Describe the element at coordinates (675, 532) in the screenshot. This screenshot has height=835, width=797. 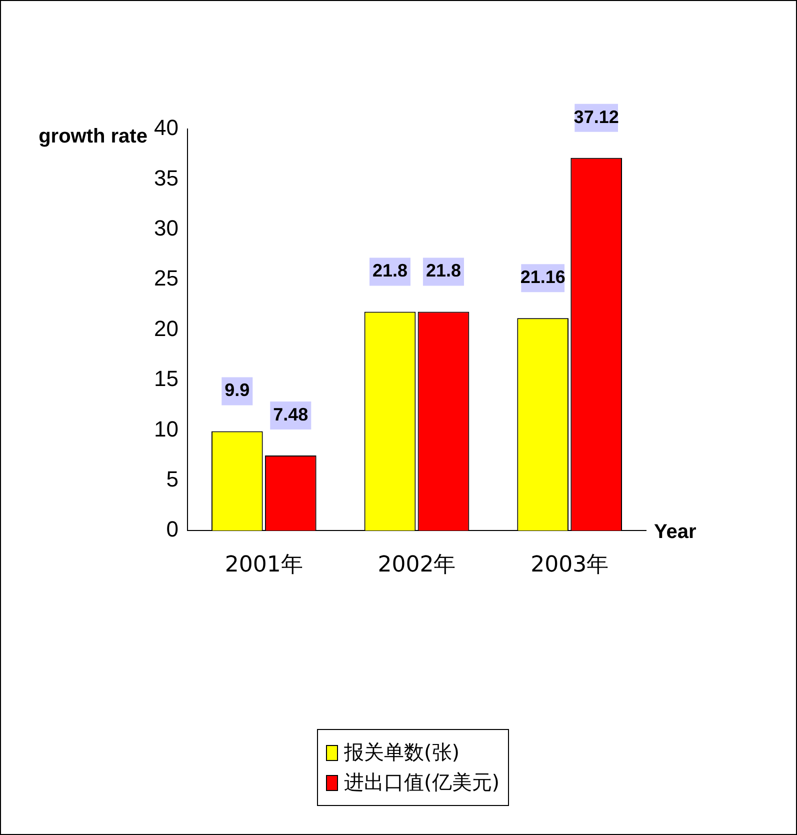
I see `x-axis-title: Year` at that location.